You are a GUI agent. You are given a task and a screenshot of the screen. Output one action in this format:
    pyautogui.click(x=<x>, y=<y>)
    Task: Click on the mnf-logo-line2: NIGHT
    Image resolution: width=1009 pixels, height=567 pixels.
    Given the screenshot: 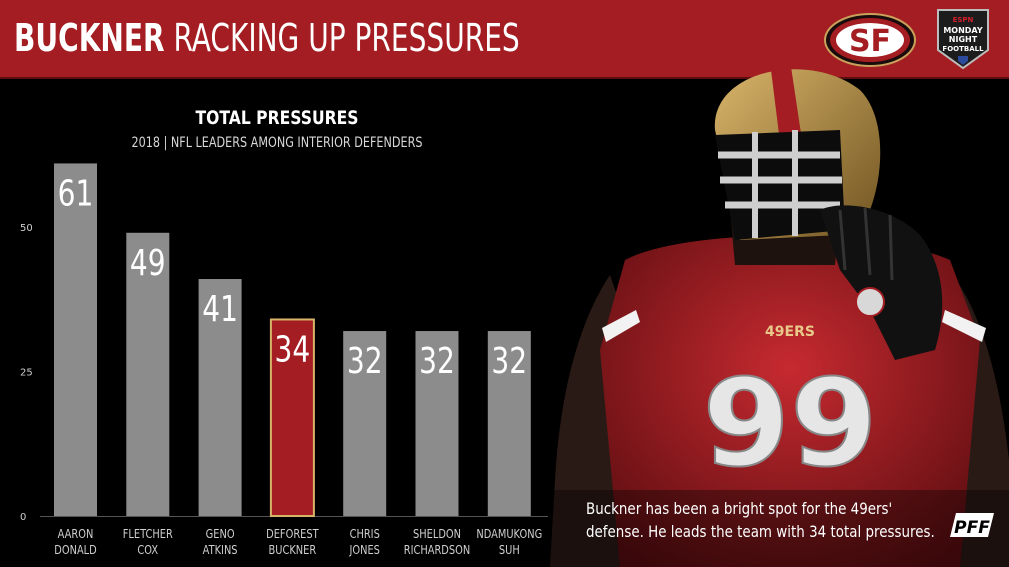 What is the action you would take?
    pyautogui.click(x=963, y=39)
    